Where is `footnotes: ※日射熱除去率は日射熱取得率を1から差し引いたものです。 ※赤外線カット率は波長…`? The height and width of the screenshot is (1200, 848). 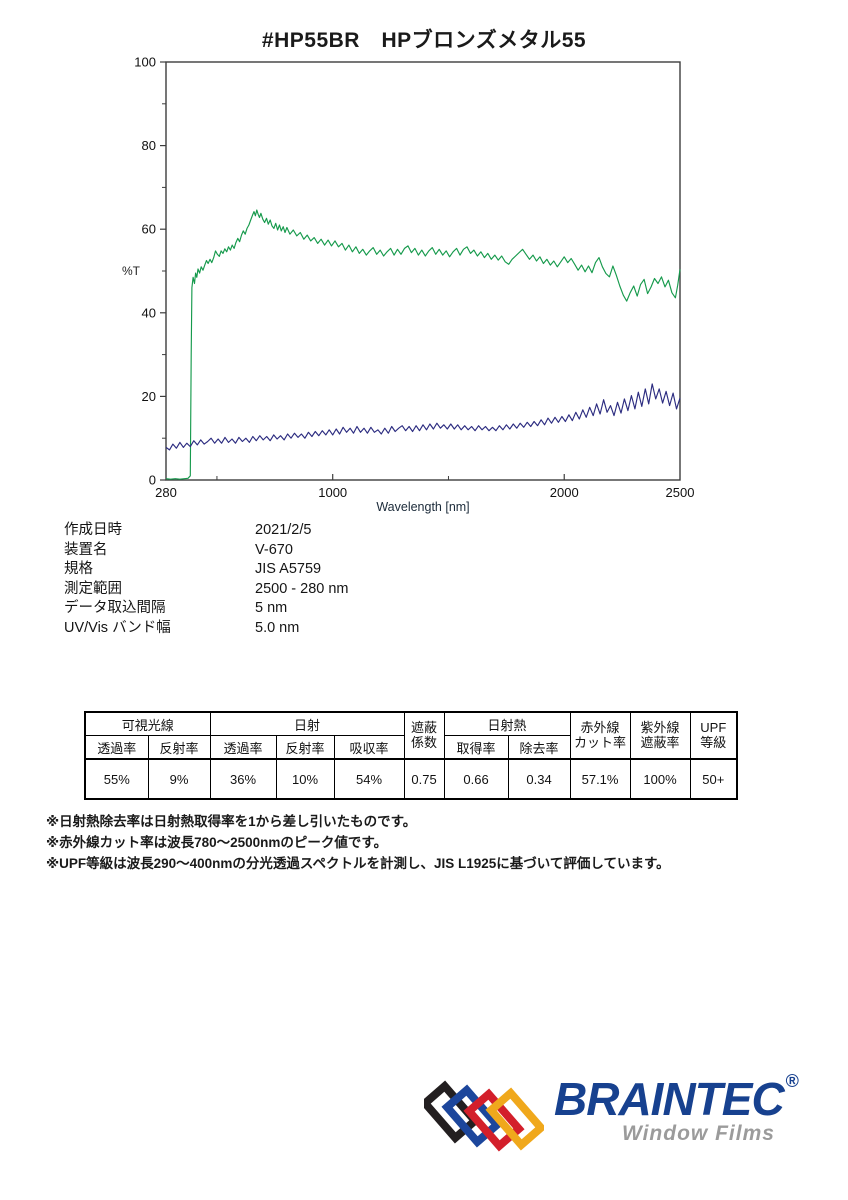 footnotes: ※日射熱除去率は日射熱取得率を1から差し引いたものです。 ※赤外線カット率は波長… is located at coordinates (358, 842).